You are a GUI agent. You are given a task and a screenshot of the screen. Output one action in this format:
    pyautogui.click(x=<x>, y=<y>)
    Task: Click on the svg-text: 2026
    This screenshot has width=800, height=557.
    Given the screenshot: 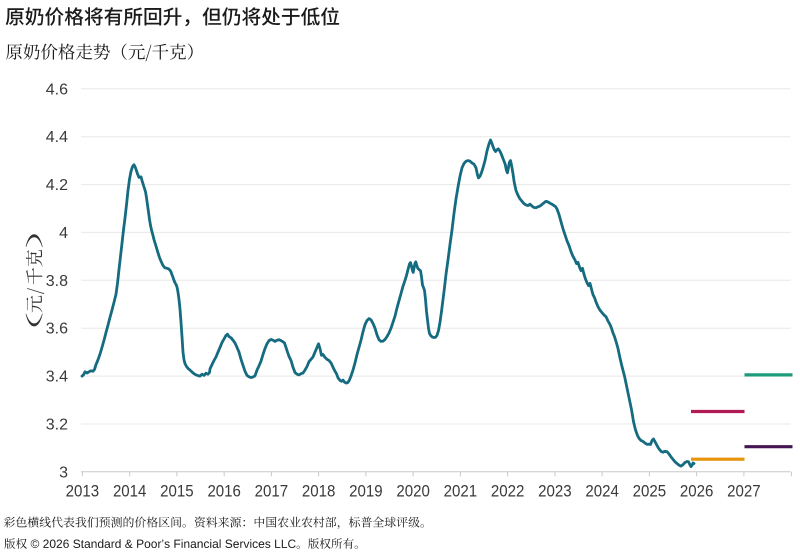 What is the action you would take?
    pyautogui.click(x=697, y=491)
    